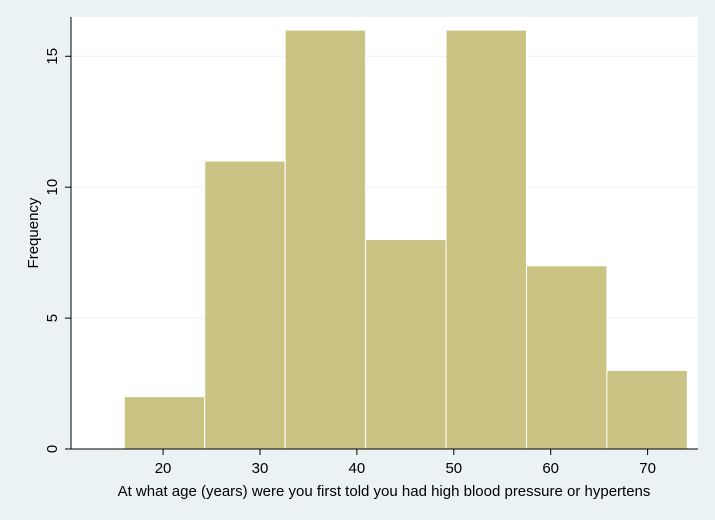 The height and width of the screenshot is (520, 715). Describe the element at coordinates (52, 187) in the screenshot. I see `y-tick-label: 10` at that location.